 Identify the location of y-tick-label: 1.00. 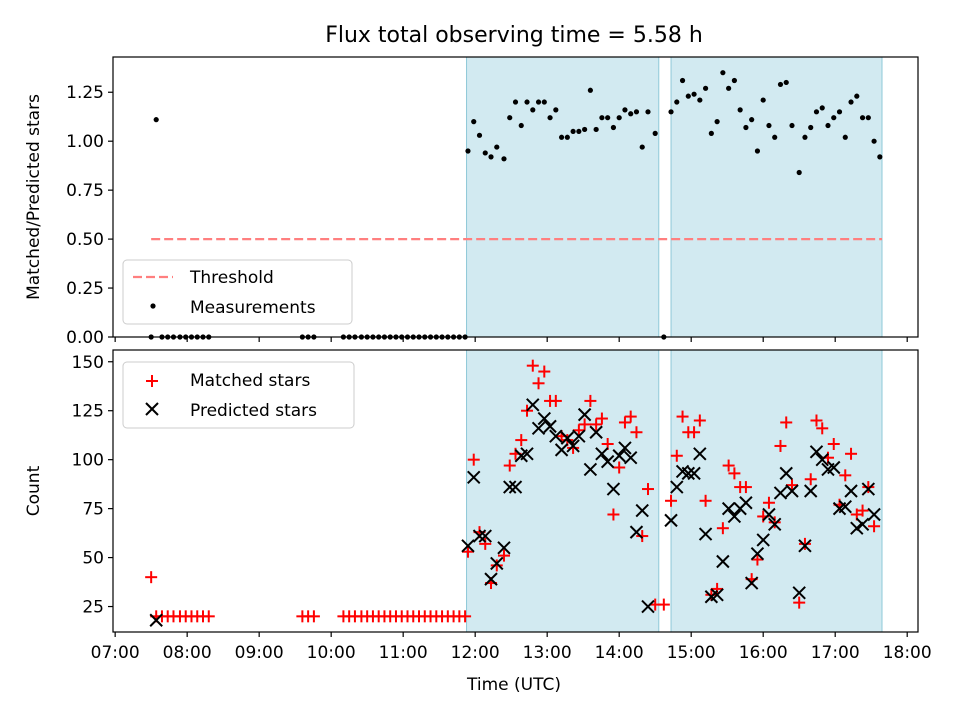
(85, 142).